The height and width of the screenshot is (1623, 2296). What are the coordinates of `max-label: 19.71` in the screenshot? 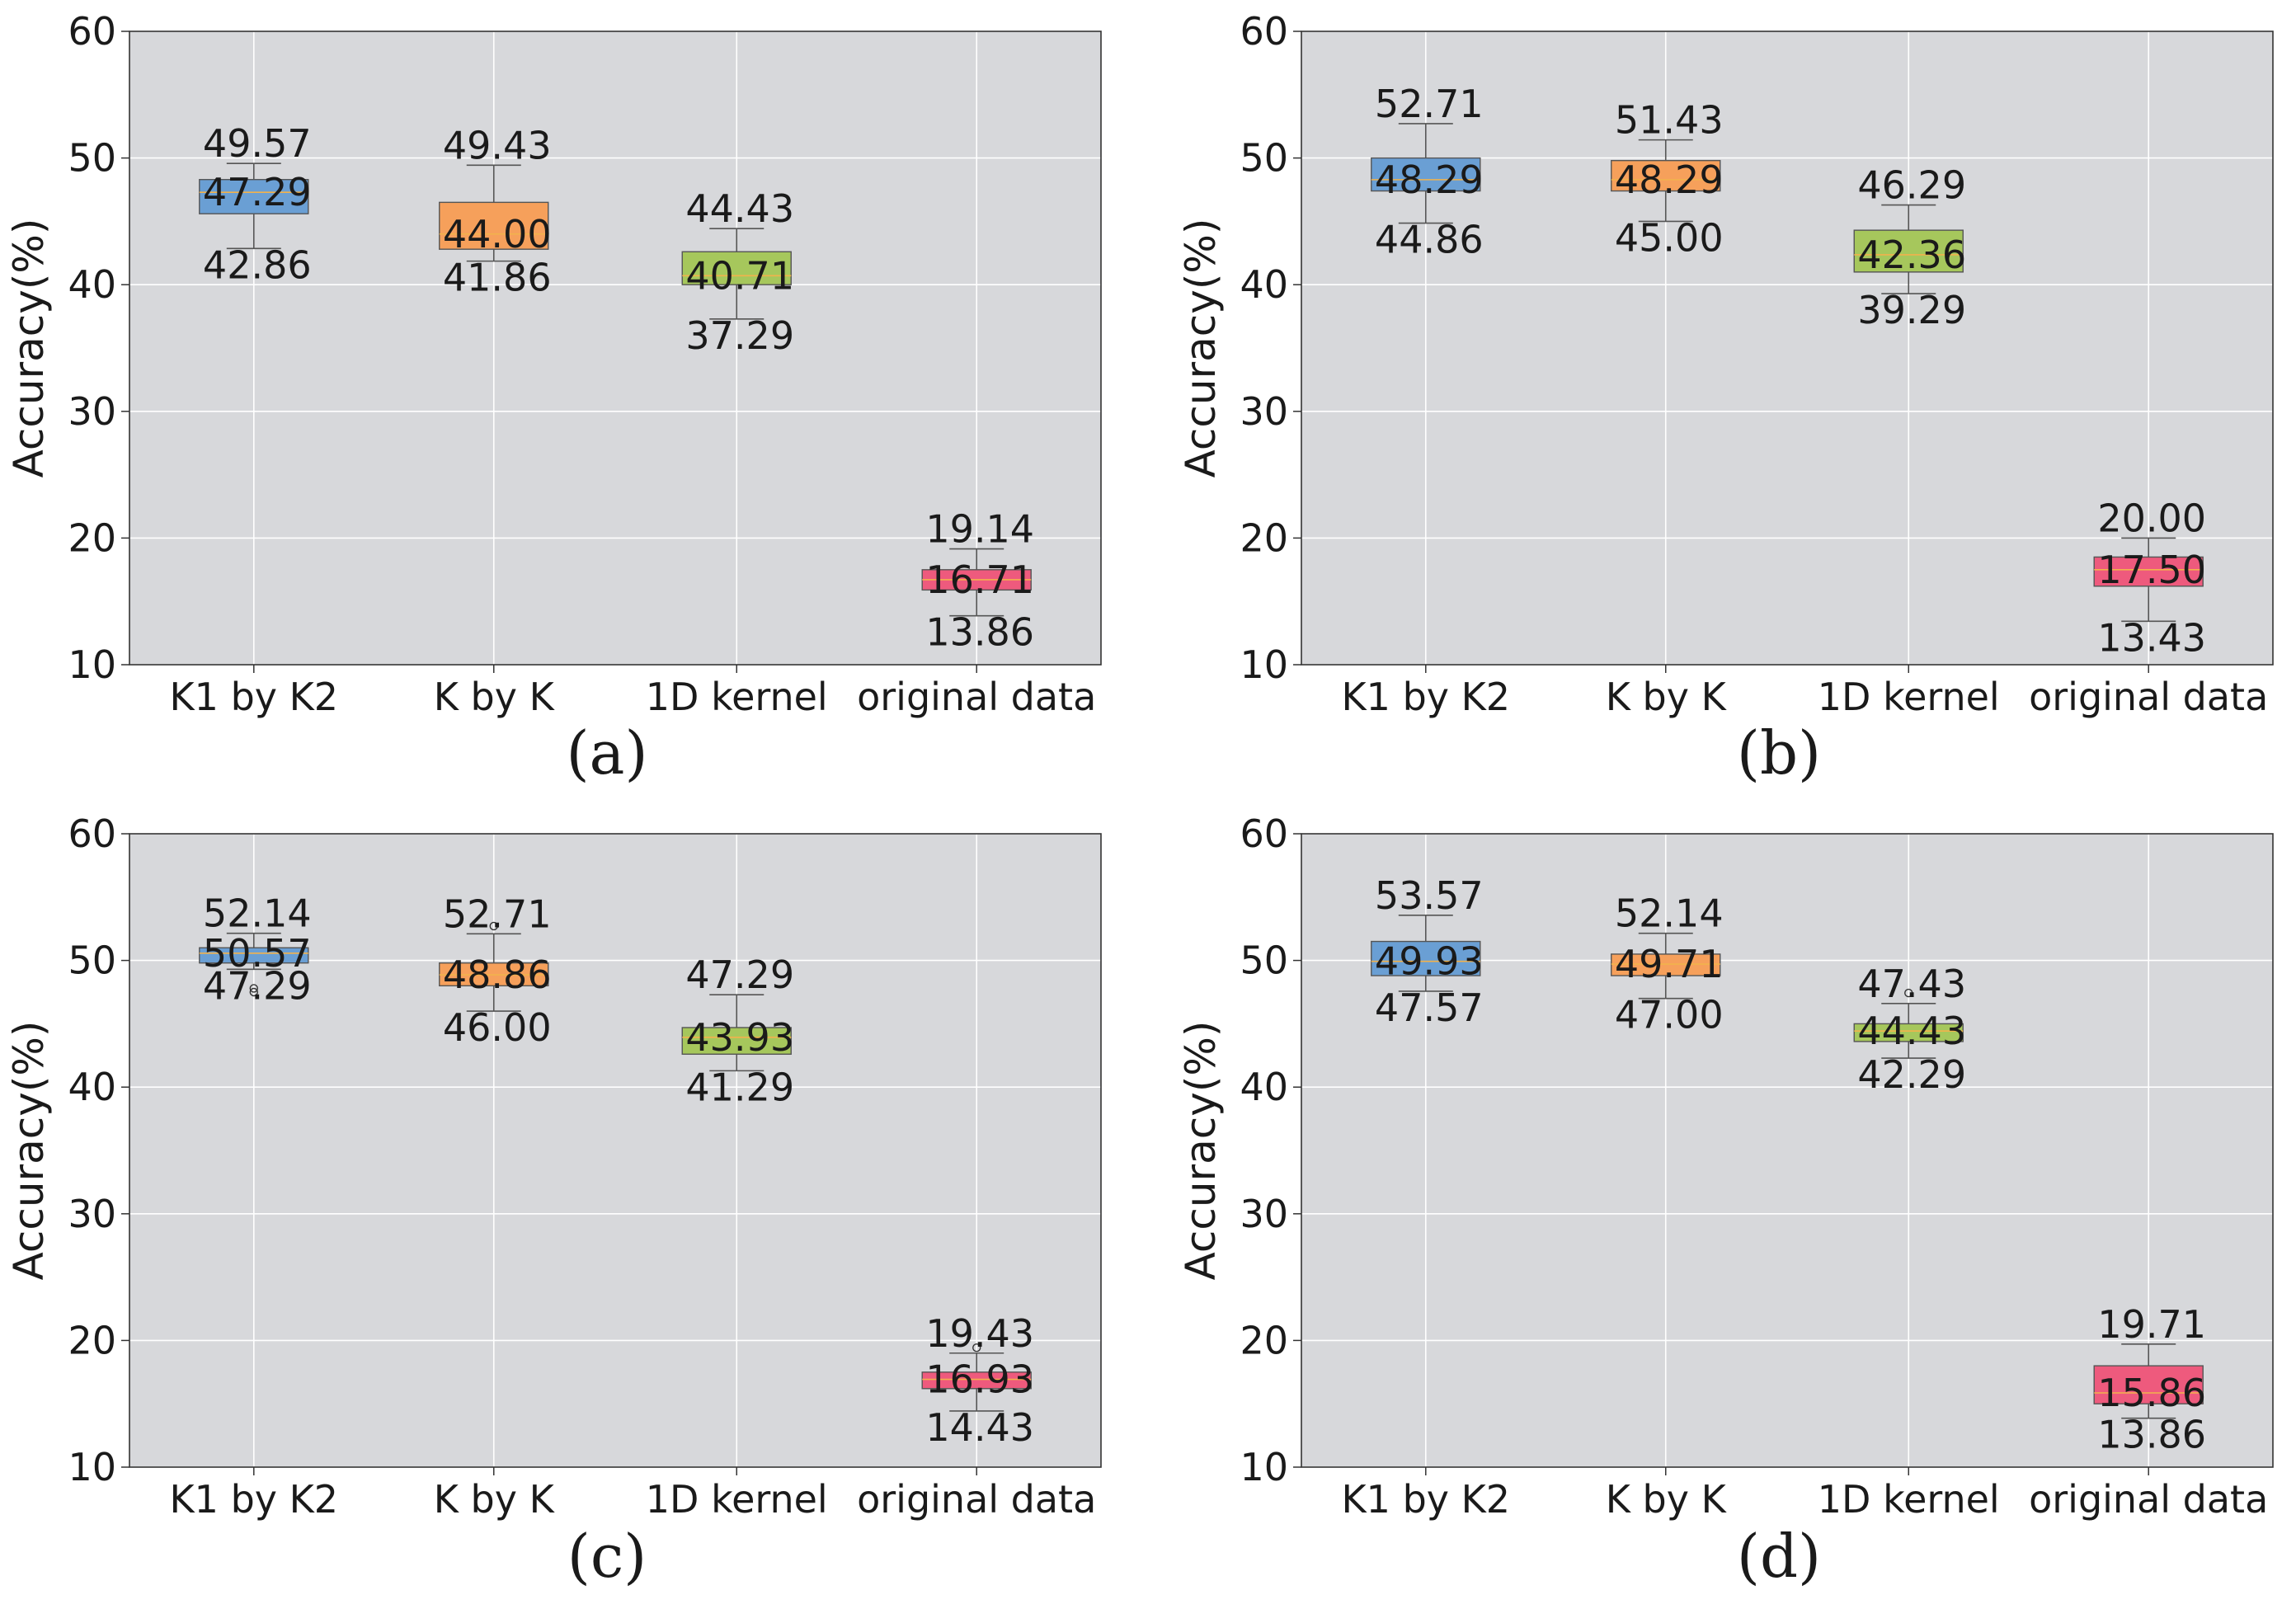 It's located at (2151, 1324).